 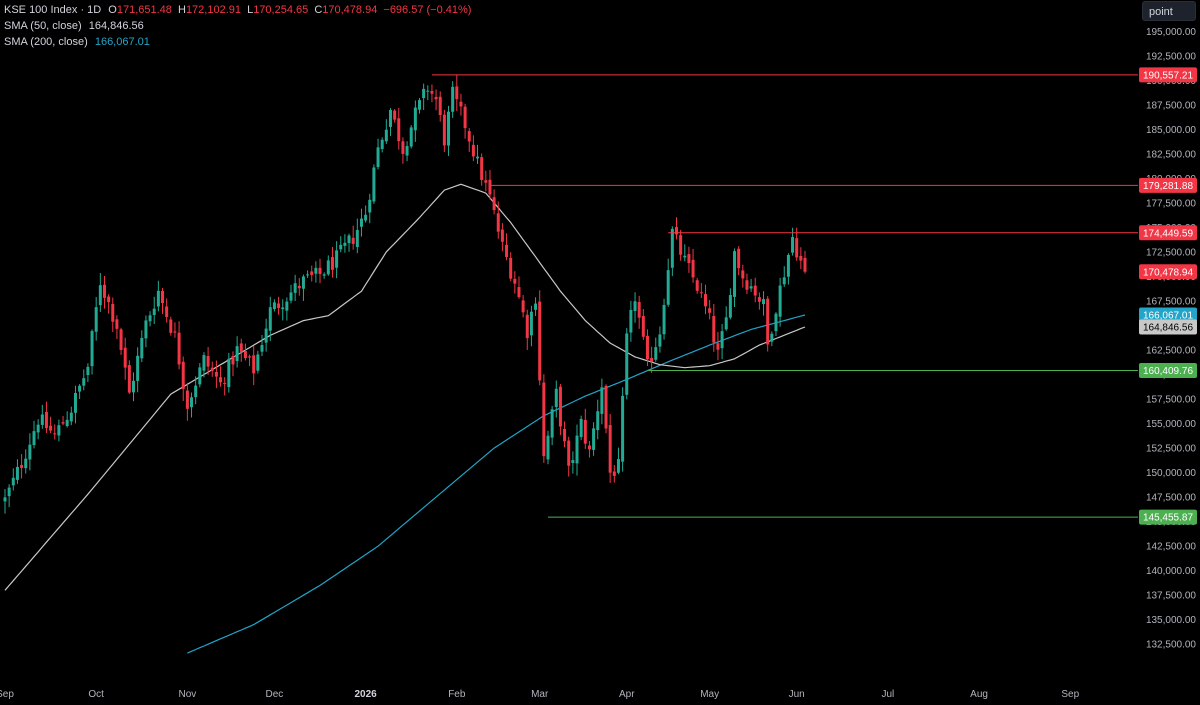 I want to click on level-price-tag-text: 160,409.76, so click(x=1168, y=371).